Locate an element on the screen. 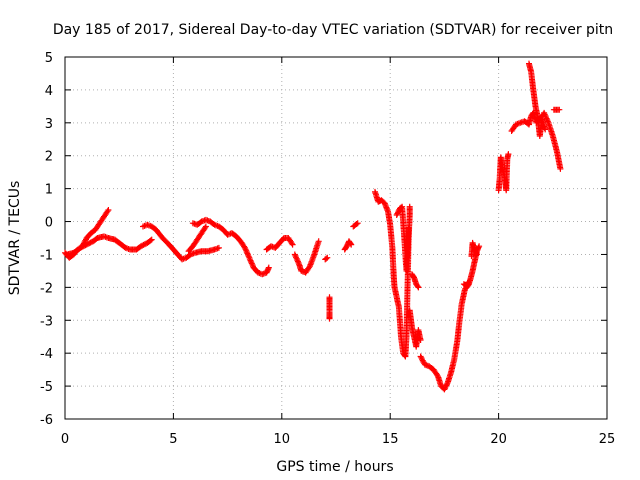  y-tick-label: -3 is located at coordinates (46, 321).